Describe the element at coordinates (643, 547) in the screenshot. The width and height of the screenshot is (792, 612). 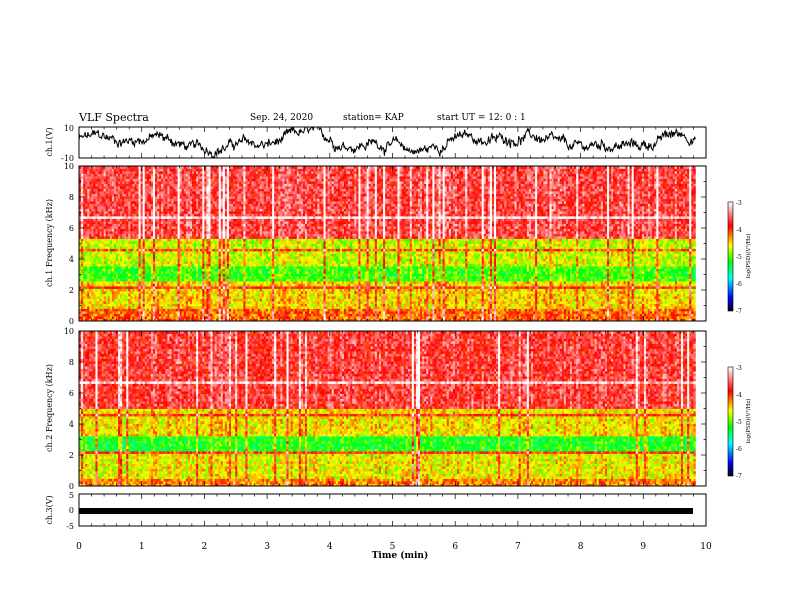
I see `time-tick-9: 9` at that location.